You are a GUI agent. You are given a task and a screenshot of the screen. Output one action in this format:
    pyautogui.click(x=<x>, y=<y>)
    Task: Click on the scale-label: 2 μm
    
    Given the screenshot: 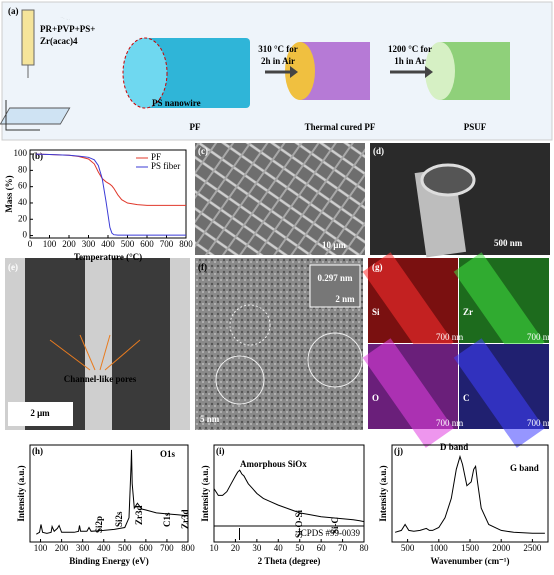 What is the action you would take?
    pyautogui.click(x=40, y=413)
    